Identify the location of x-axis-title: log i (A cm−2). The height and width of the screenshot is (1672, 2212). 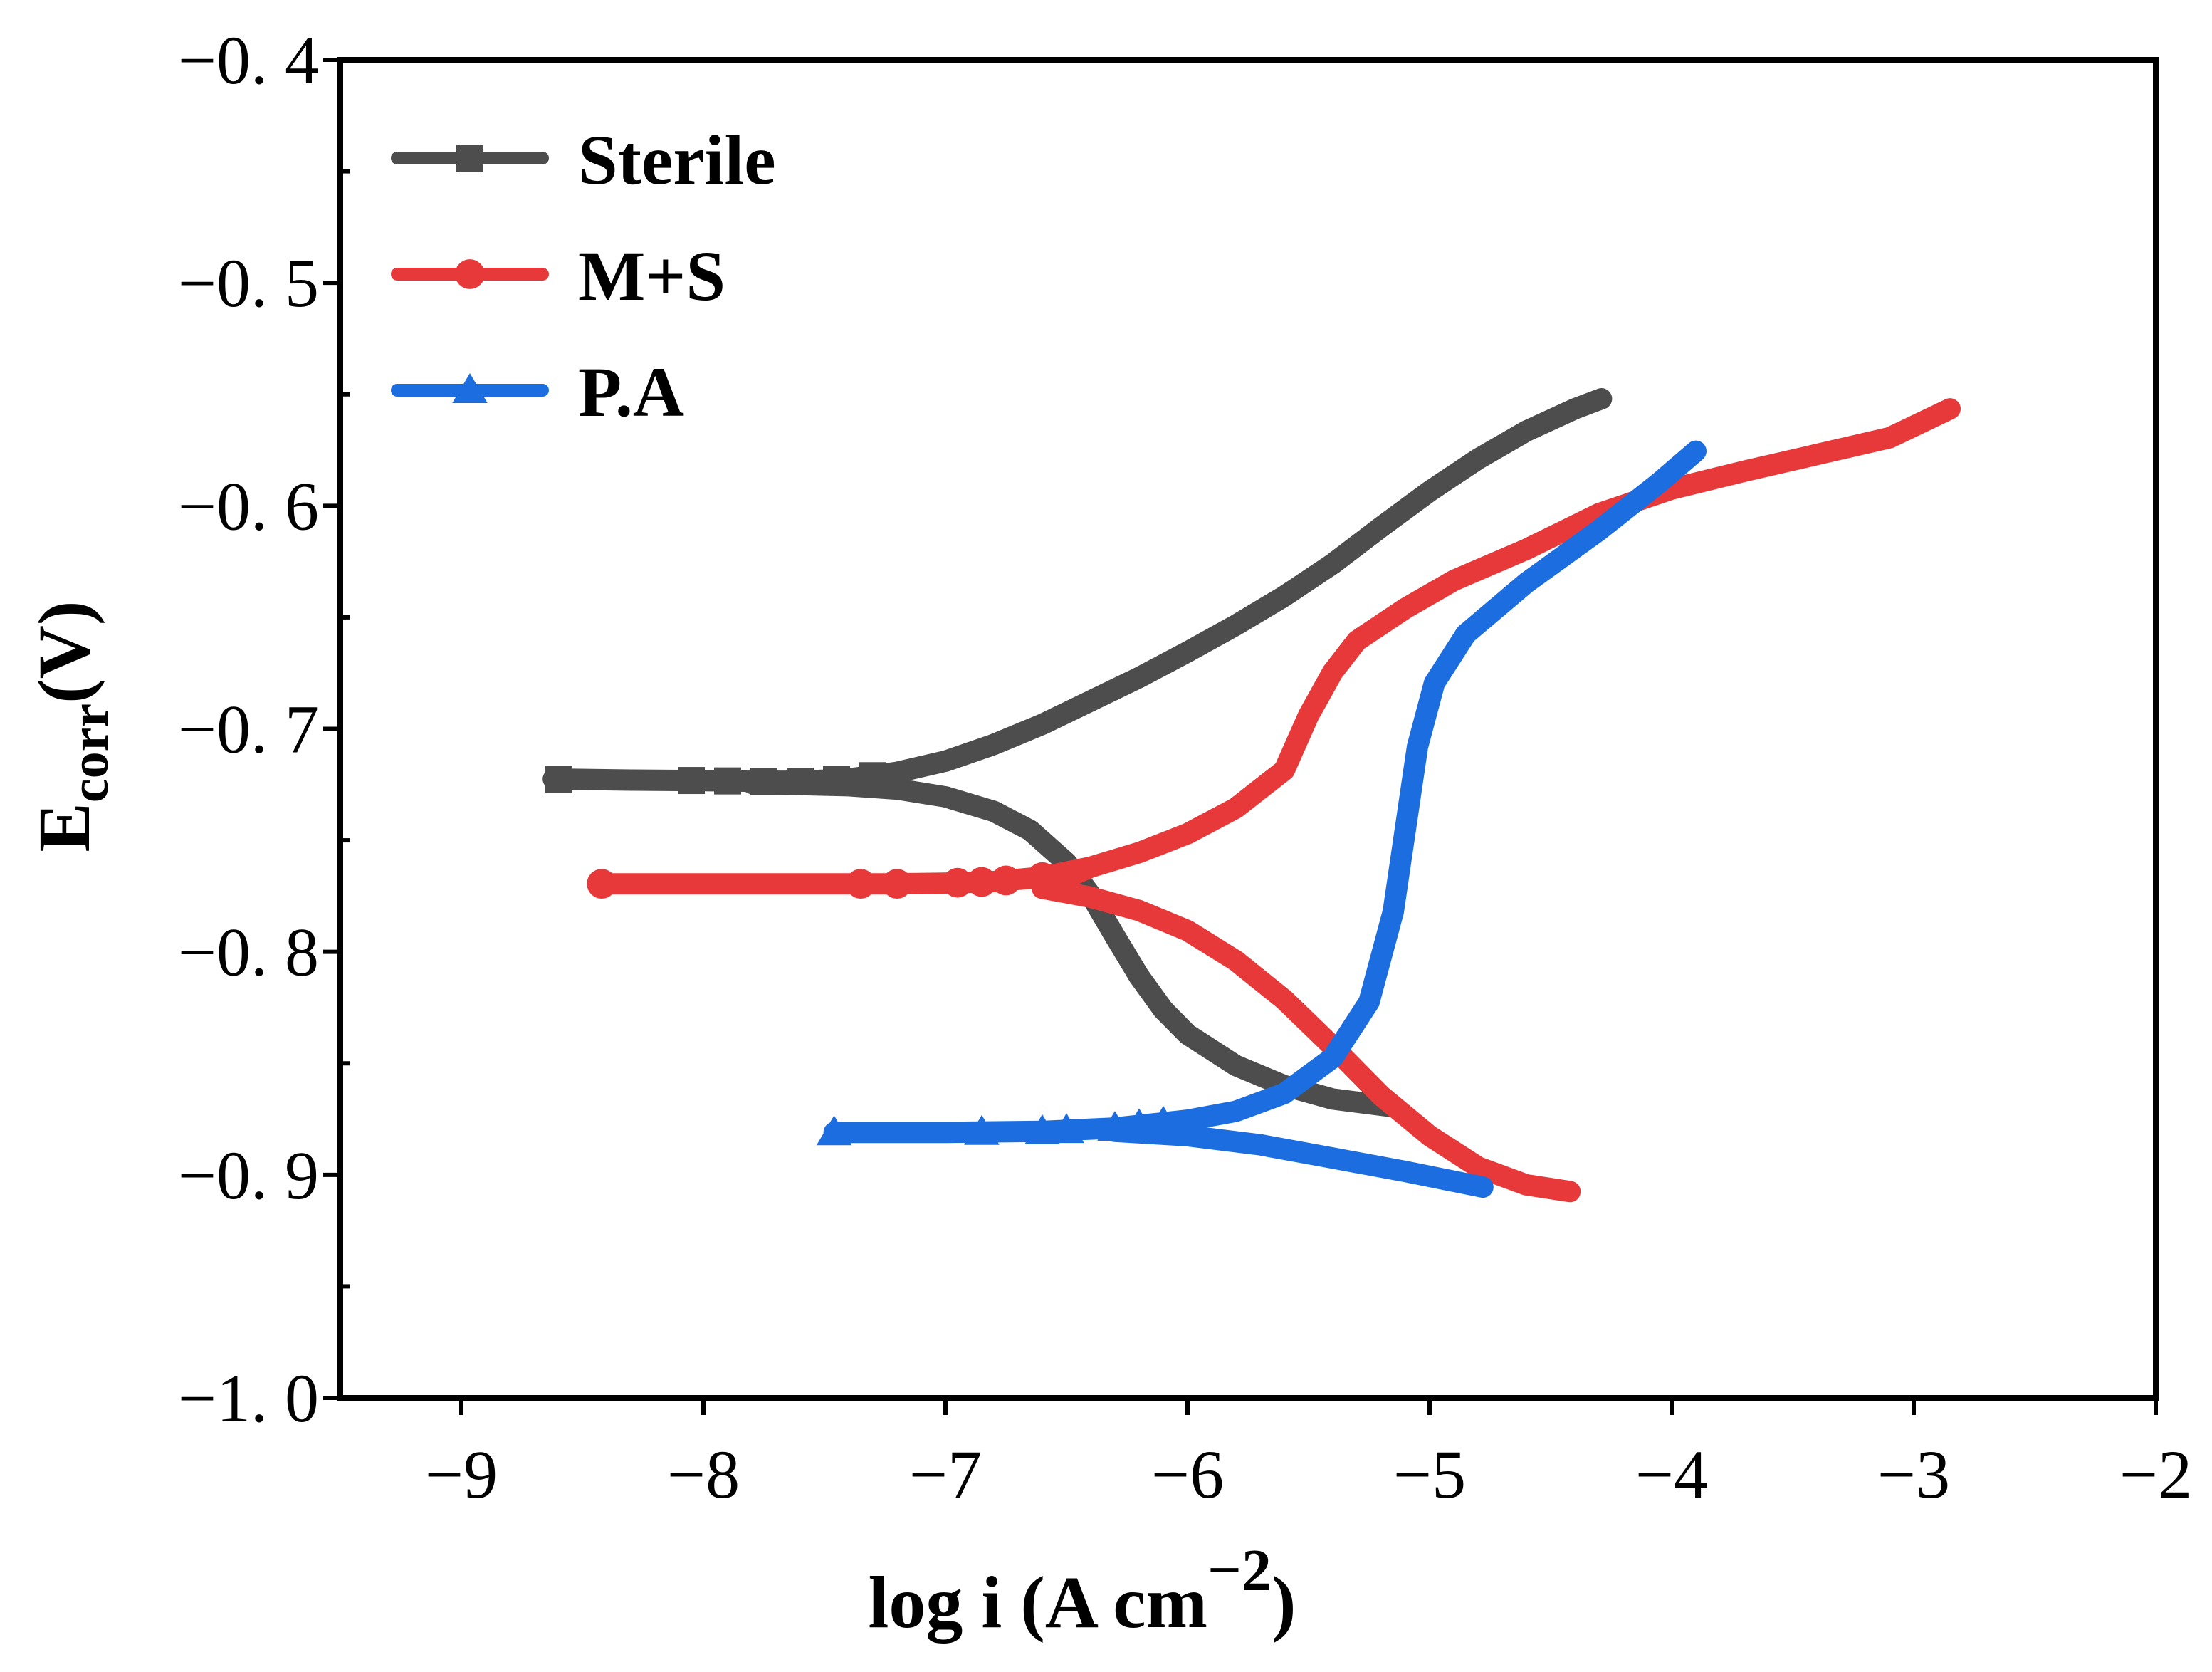
(1082, 1590).